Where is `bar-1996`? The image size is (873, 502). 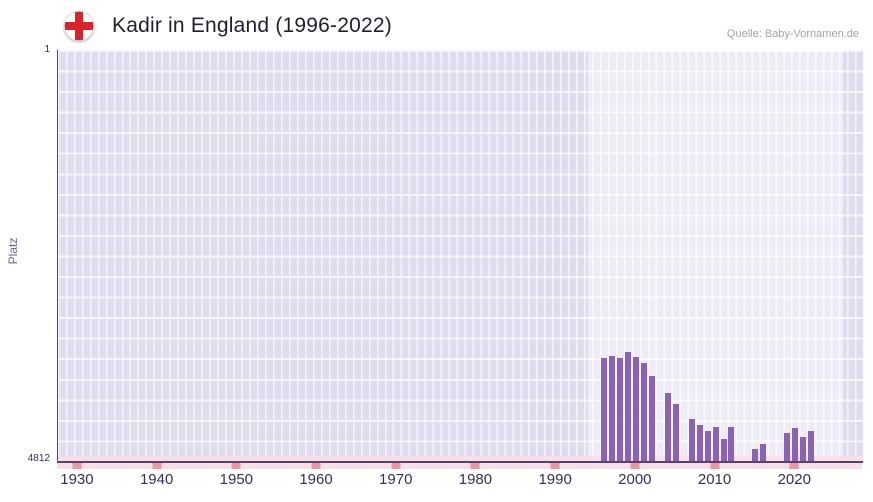 bar-1996 is located at coordinates (603, 409).